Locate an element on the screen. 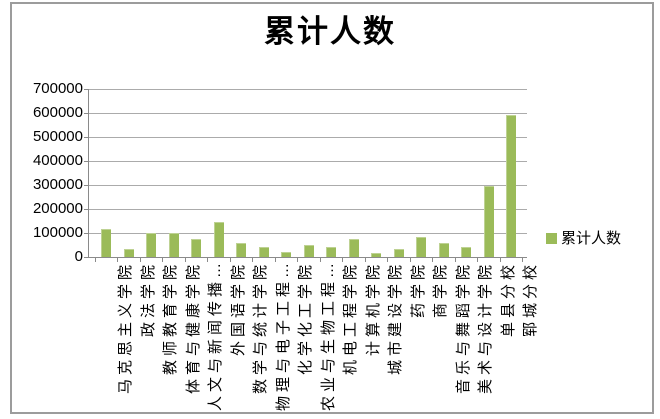  y-axis-tick-label: 300000 is located at coordinates (57, 184).